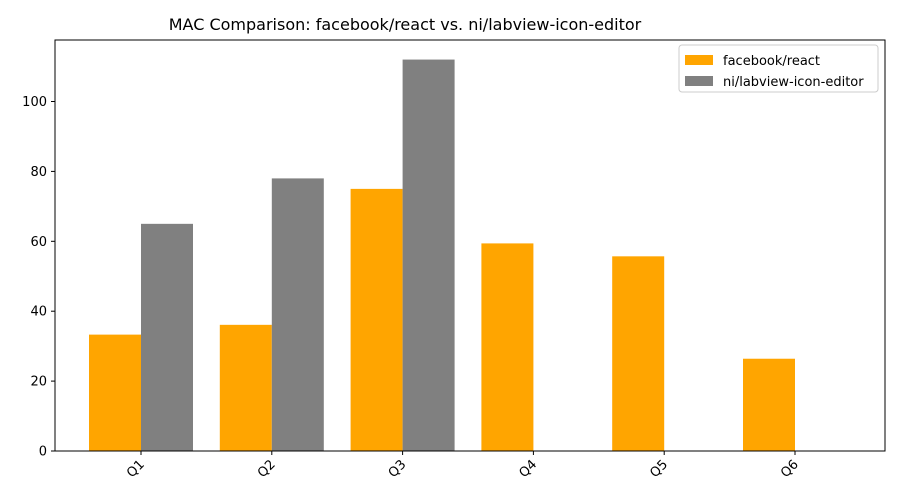  I want to click on legend-label: ni/labview-icon-editor, so click(793, 82).